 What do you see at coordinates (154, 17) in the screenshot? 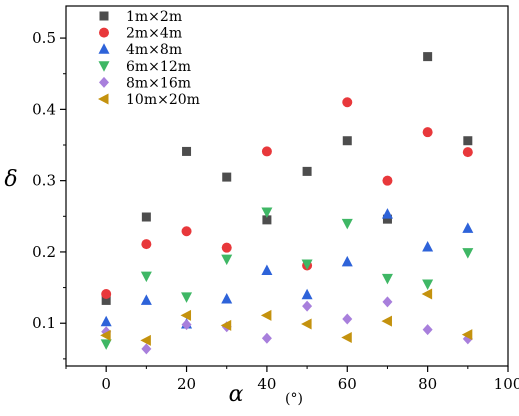
I see `legend-label: 1m×2m` at bounding box center [154, 17].